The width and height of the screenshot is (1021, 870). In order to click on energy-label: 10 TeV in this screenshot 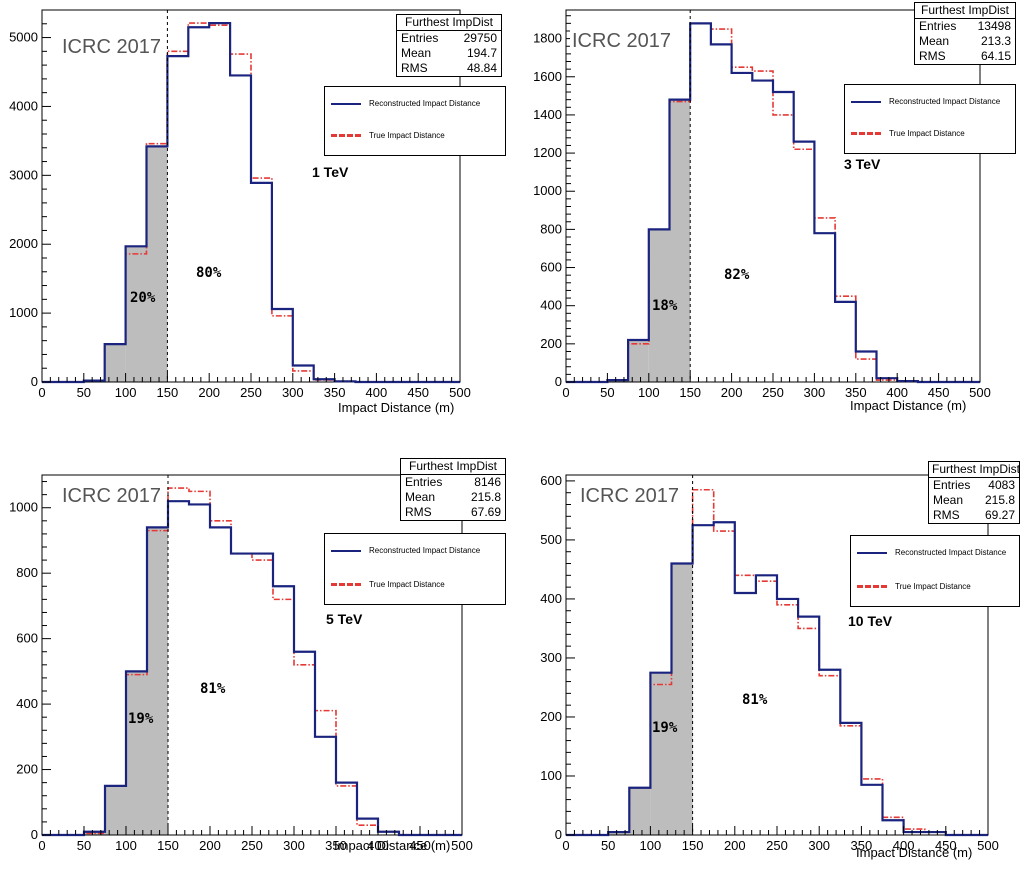, I will do `click(870, 621)`.